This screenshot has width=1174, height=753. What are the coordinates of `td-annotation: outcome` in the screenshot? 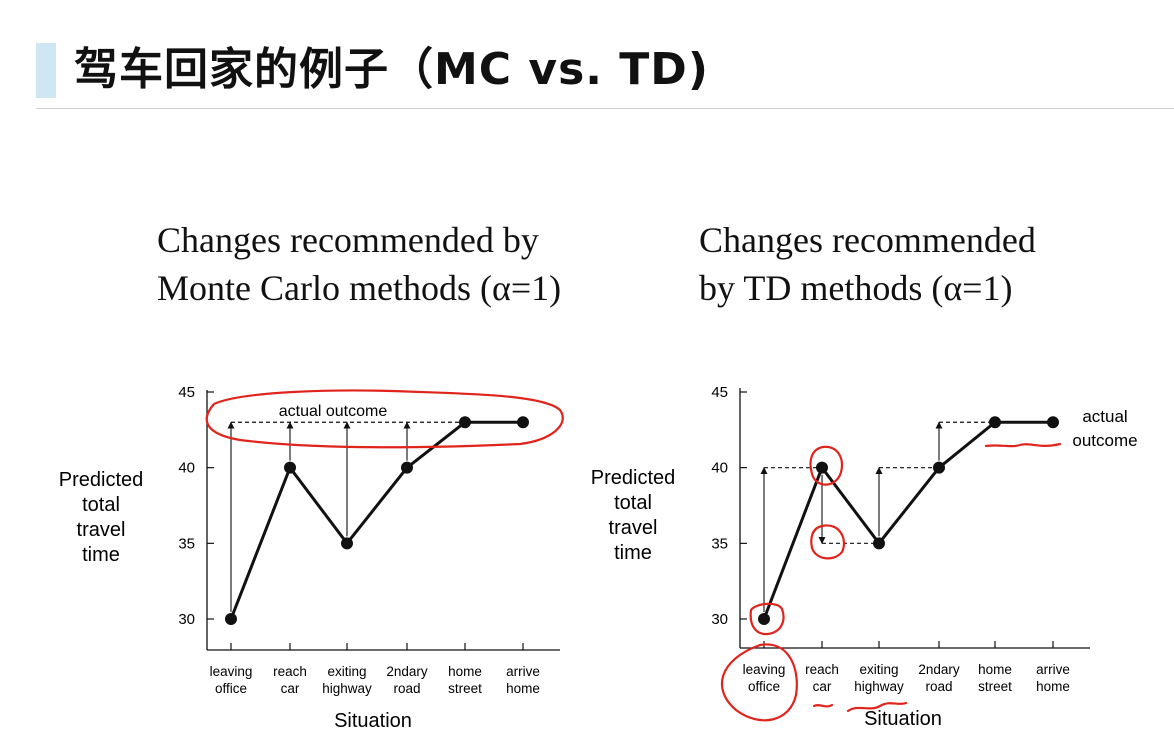 It's located at (1104, 440).